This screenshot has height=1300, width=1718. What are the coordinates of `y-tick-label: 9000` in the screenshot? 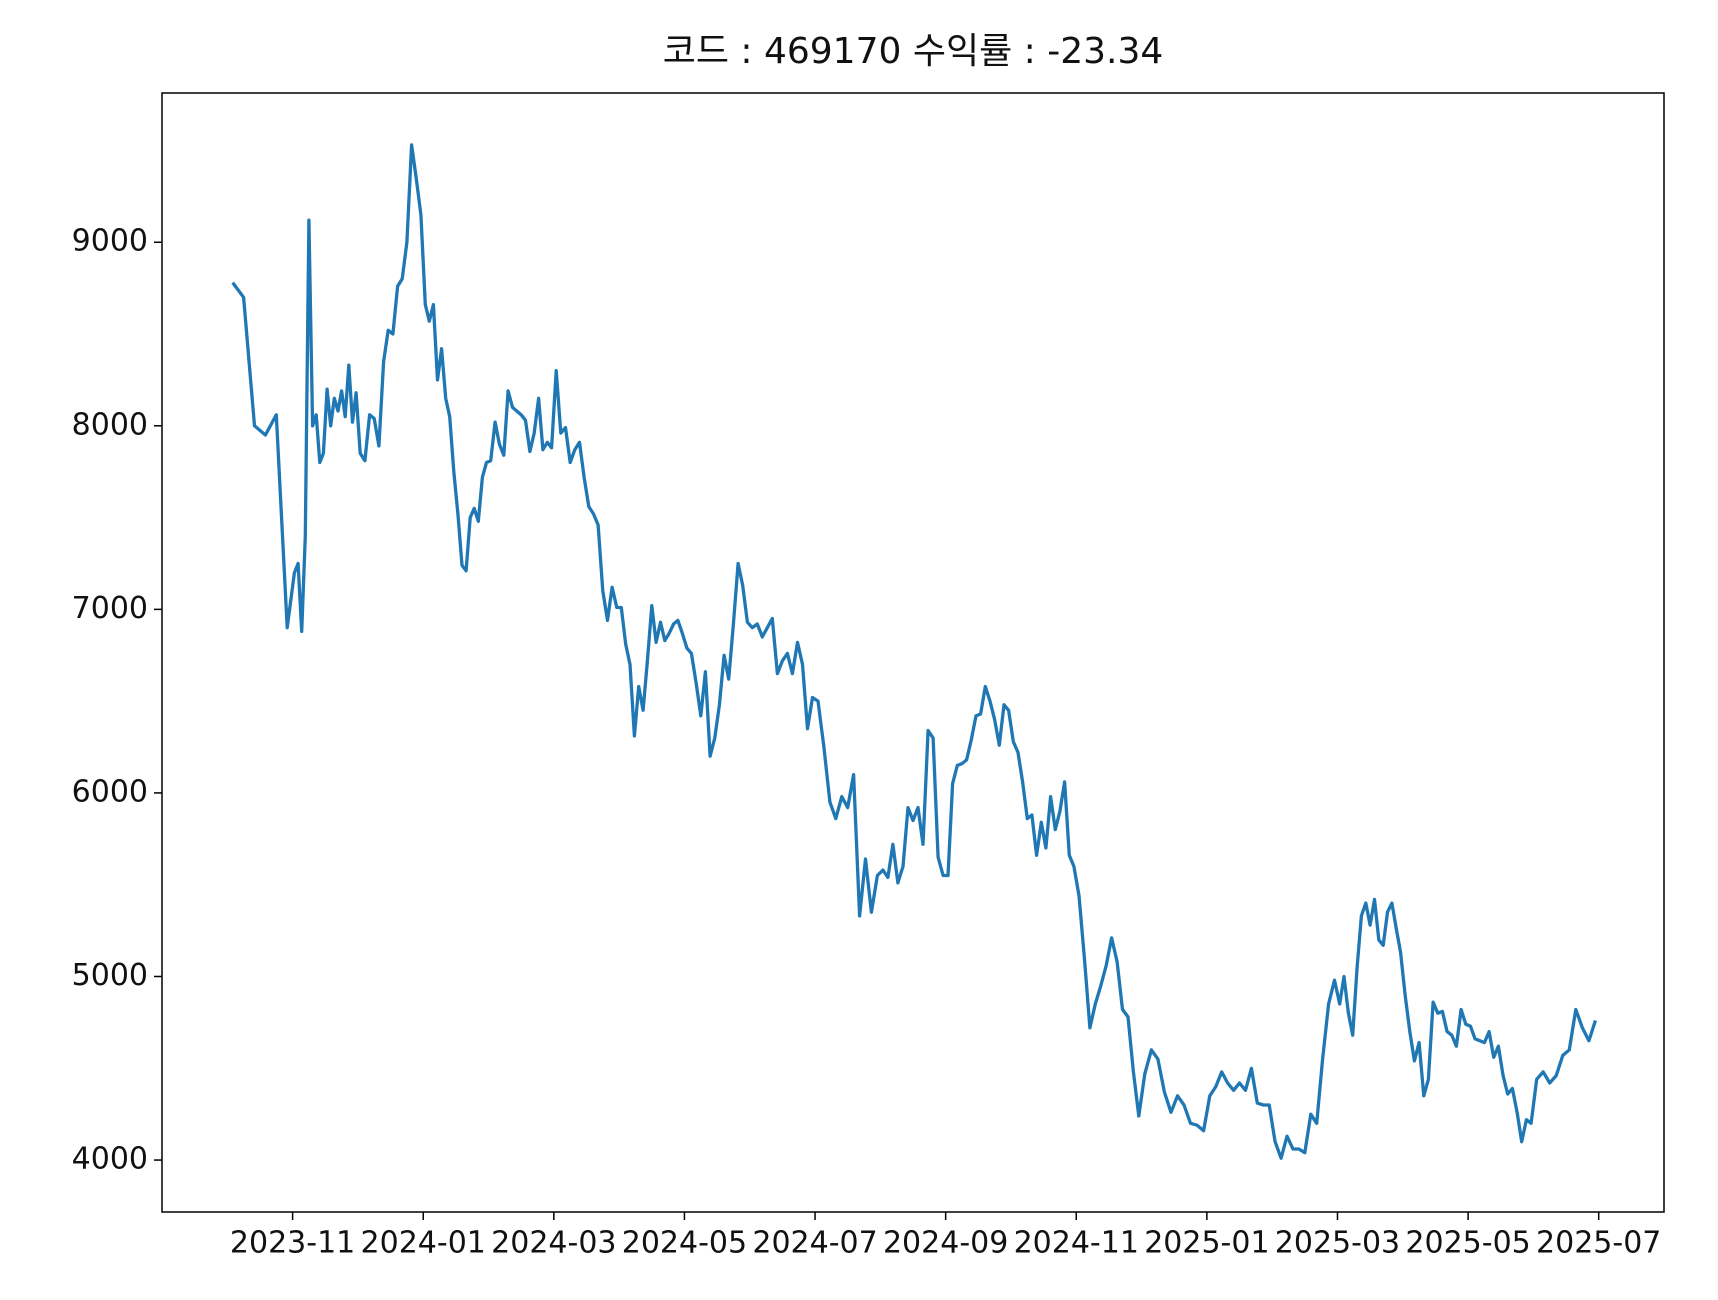 It's located at (110, 241).